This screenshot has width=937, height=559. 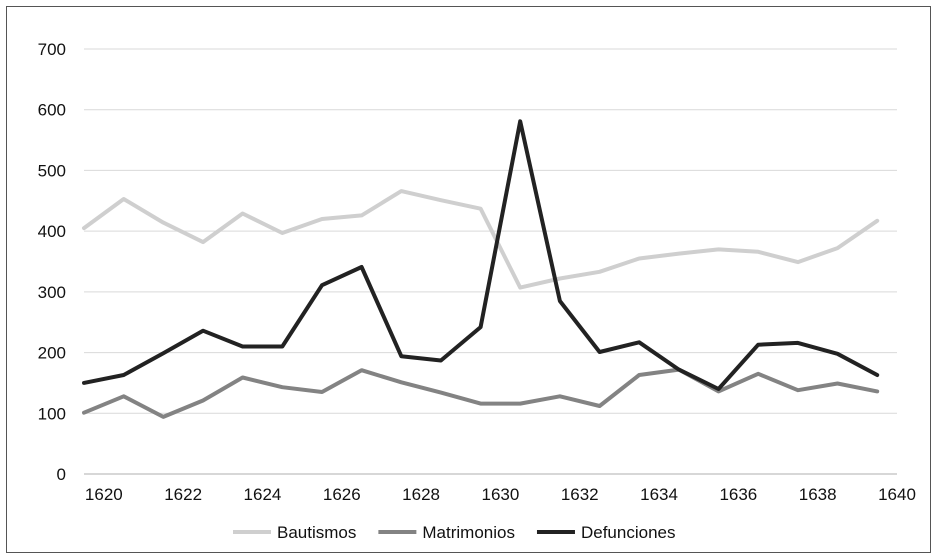 I want to click on x-tick-label: 1622, so click(x=183, y=494).